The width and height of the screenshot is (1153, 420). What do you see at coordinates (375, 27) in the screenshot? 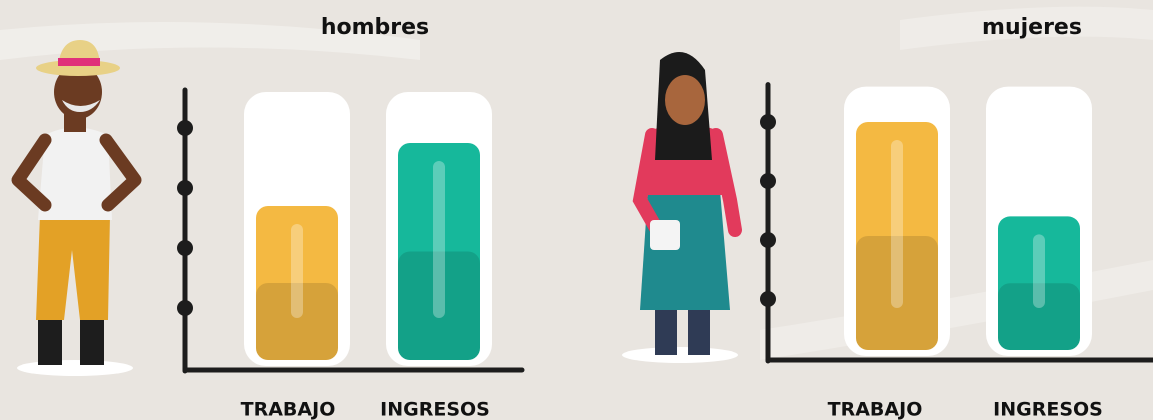
I see `chart-title: hombres` at bounding box center [375, 27].